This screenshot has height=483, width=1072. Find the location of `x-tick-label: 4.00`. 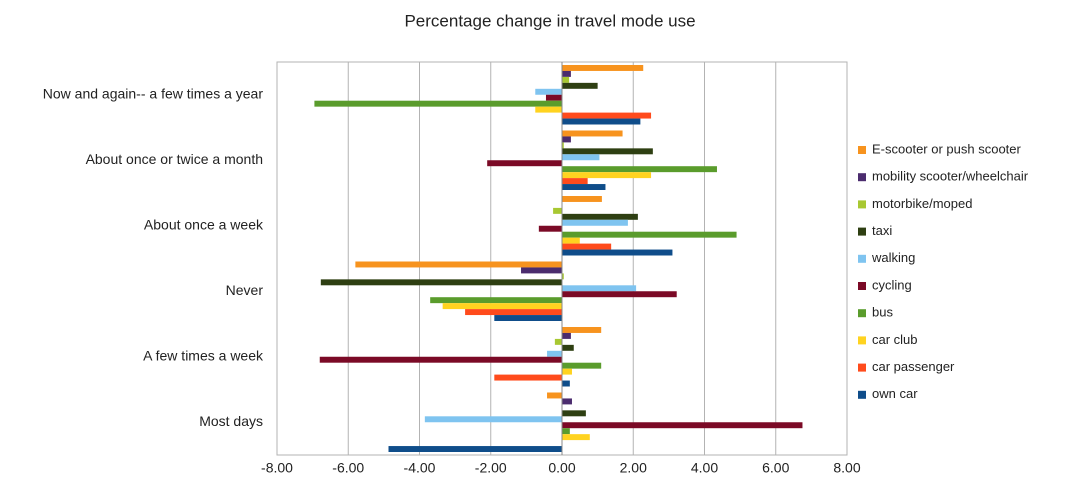

x-tick-label: 4.00 is located at coordinates (704, 468).